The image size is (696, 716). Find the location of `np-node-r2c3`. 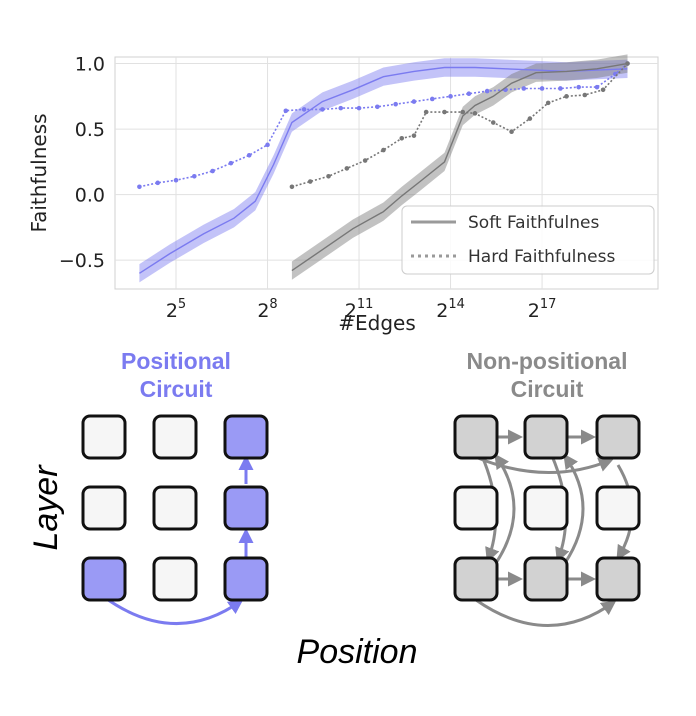

np-node-r2c3 is located at coordinates (618, 508).